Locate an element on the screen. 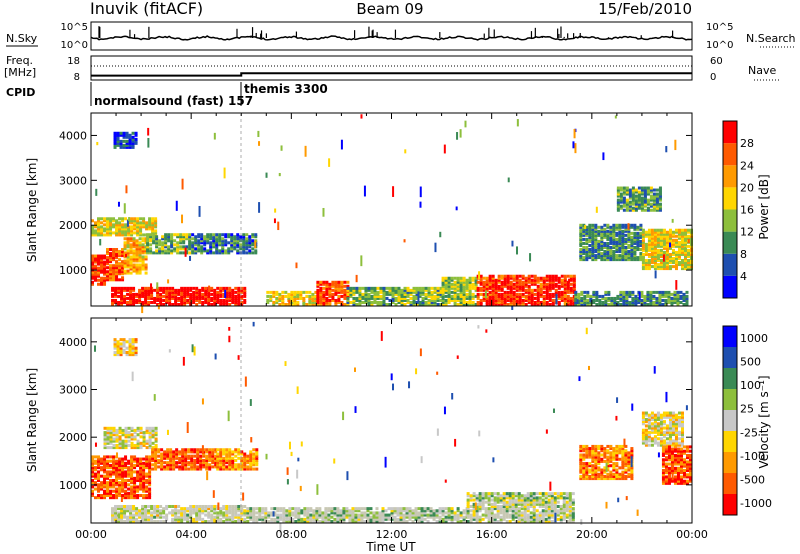 This screenshot has height=554, width=800. scatter-cell is located at coordinates (129, 219).